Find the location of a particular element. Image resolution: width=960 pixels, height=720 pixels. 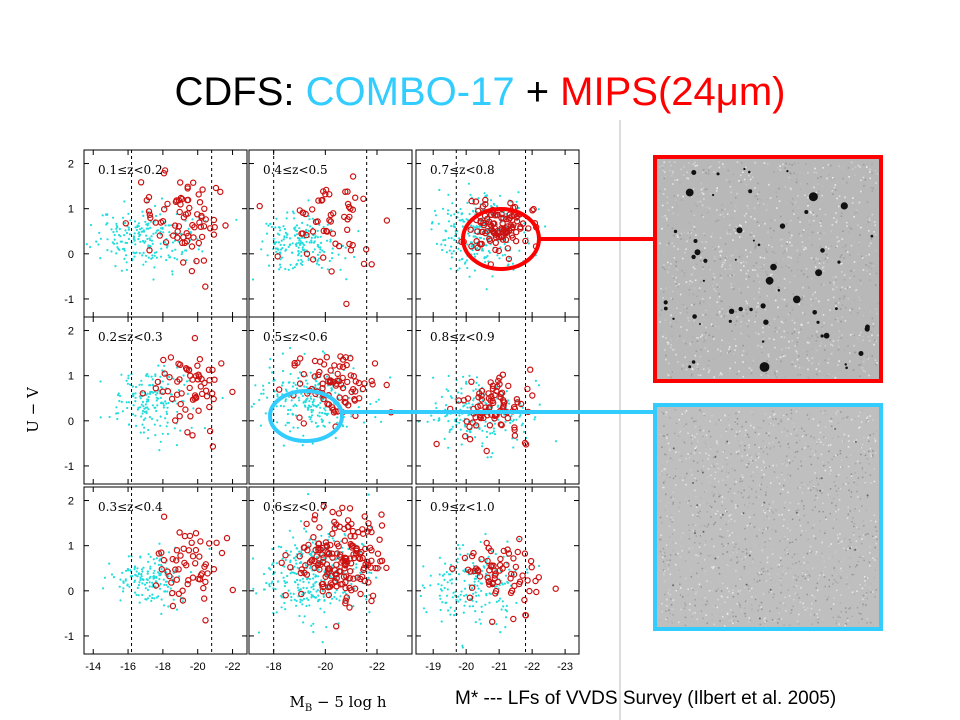

x-tick-label: -18 is located at coordinates (163, 667).